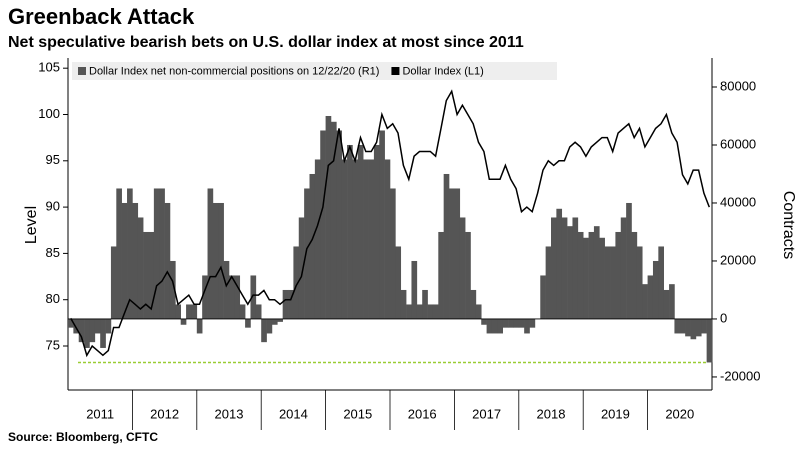  I want to click on y-axis-label: Level, so click(31, 225).